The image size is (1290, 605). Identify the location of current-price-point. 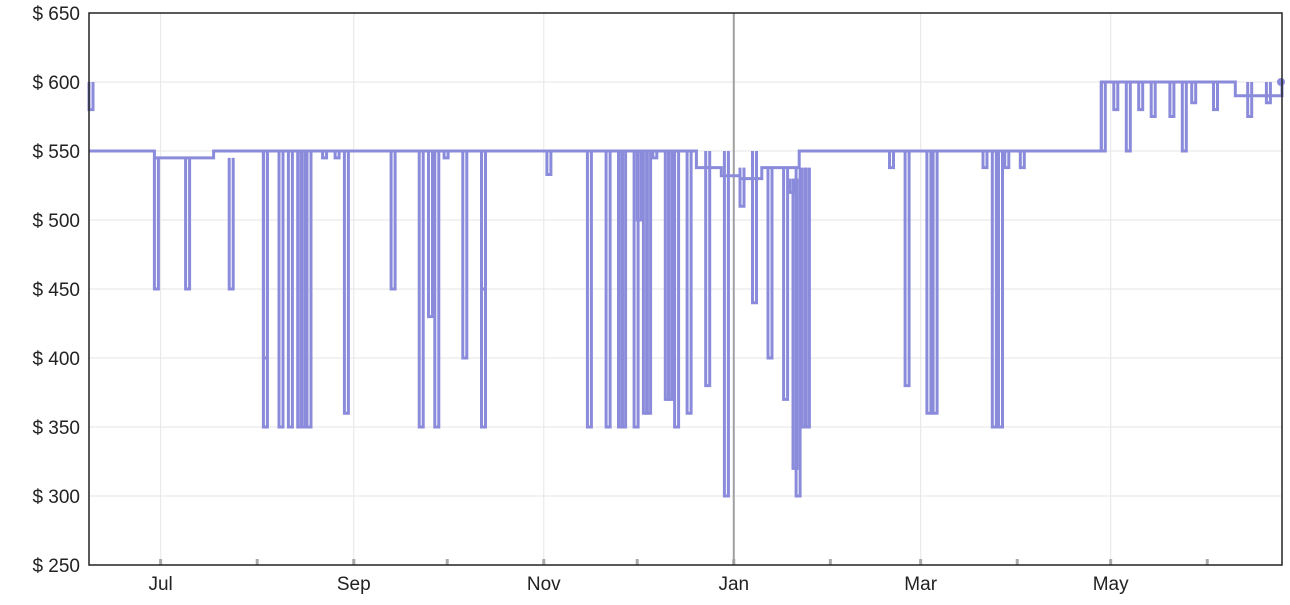
(1281, 82).